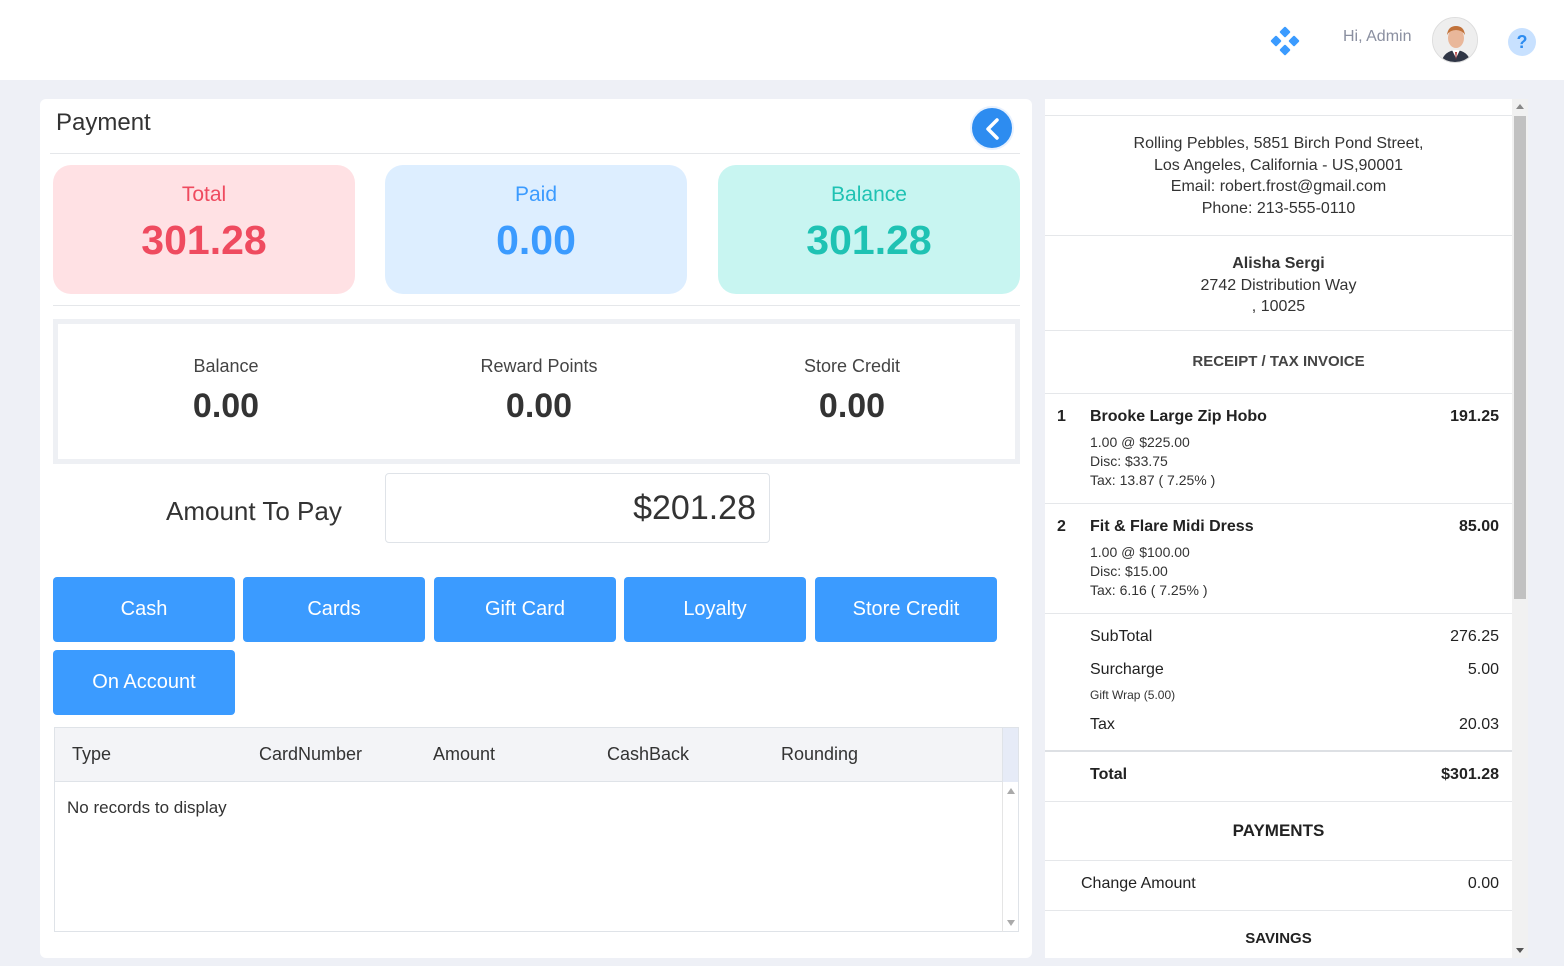  What do you see at coordinates (820, 754) in the screenshot?
I see `column-header-rounding: Rounding` at bounding box center [820, 754].